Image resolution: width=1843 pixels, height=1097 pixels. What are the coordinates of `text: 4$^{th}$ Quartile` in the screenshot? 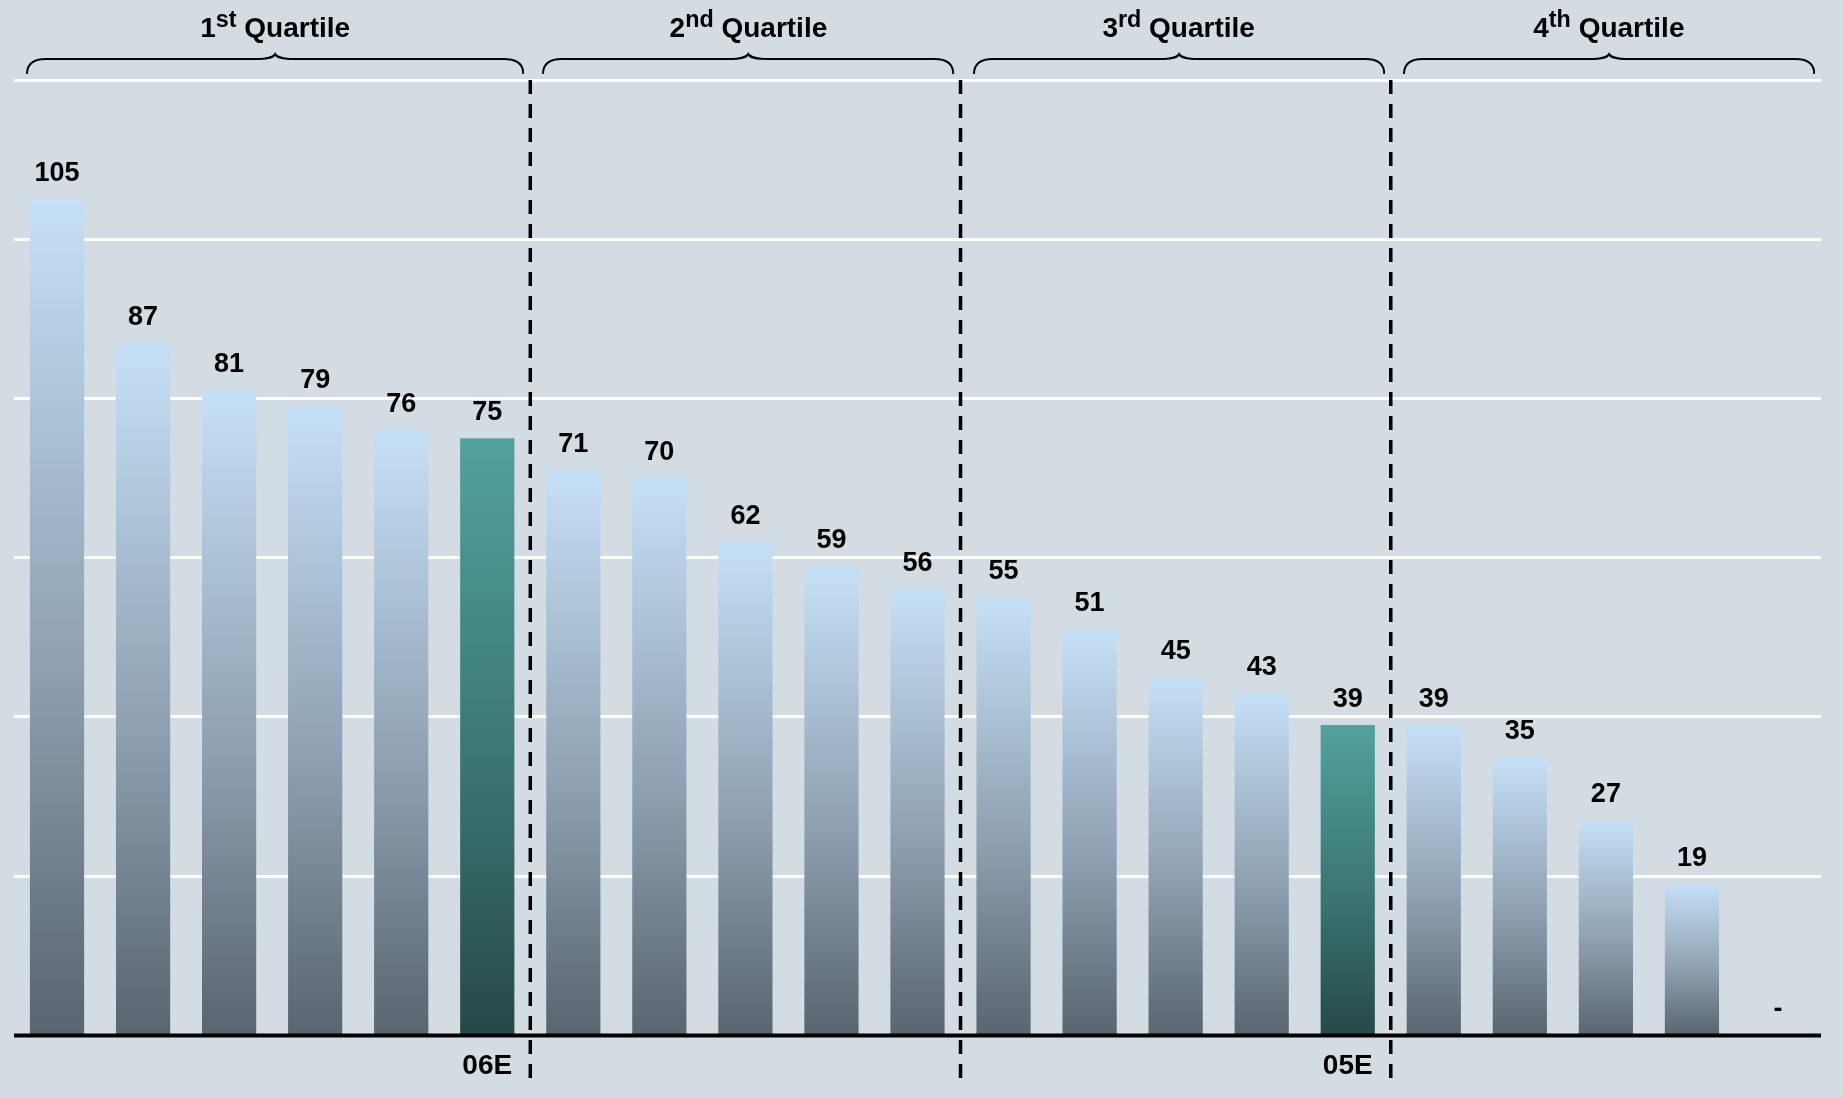 It's located at (1609, 25).